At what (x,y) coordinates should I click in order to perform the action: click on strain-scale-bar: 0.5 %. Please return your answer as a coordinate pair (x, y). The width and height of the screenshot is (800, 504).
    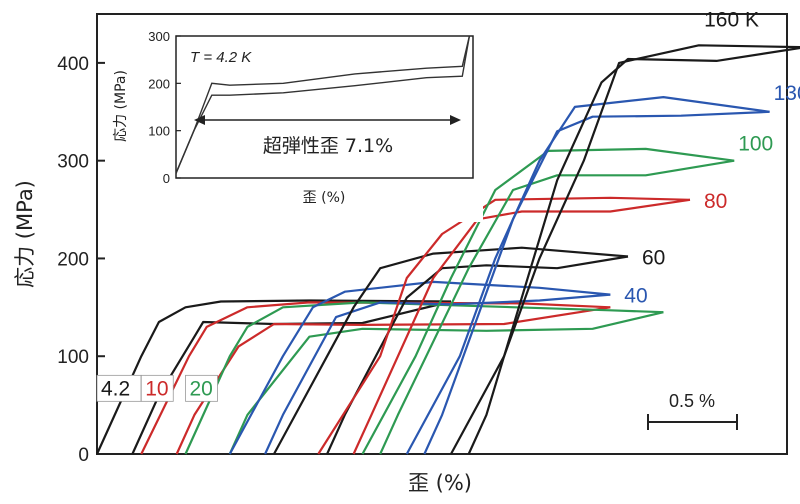
    Looking at the image, I should click on (692, 410).